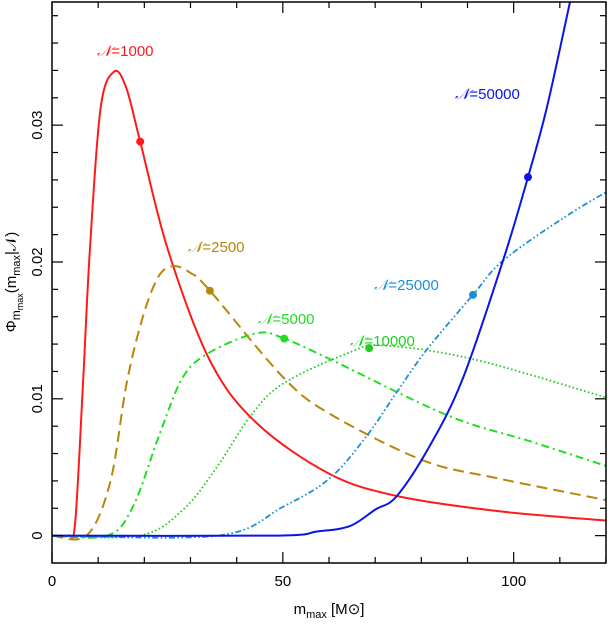 This screenshot has width=616, height=627. What do you see at coordinates (413, 285) in the screenshot?
I see `series-label-value: =25000` at bounding box center [413, 285].